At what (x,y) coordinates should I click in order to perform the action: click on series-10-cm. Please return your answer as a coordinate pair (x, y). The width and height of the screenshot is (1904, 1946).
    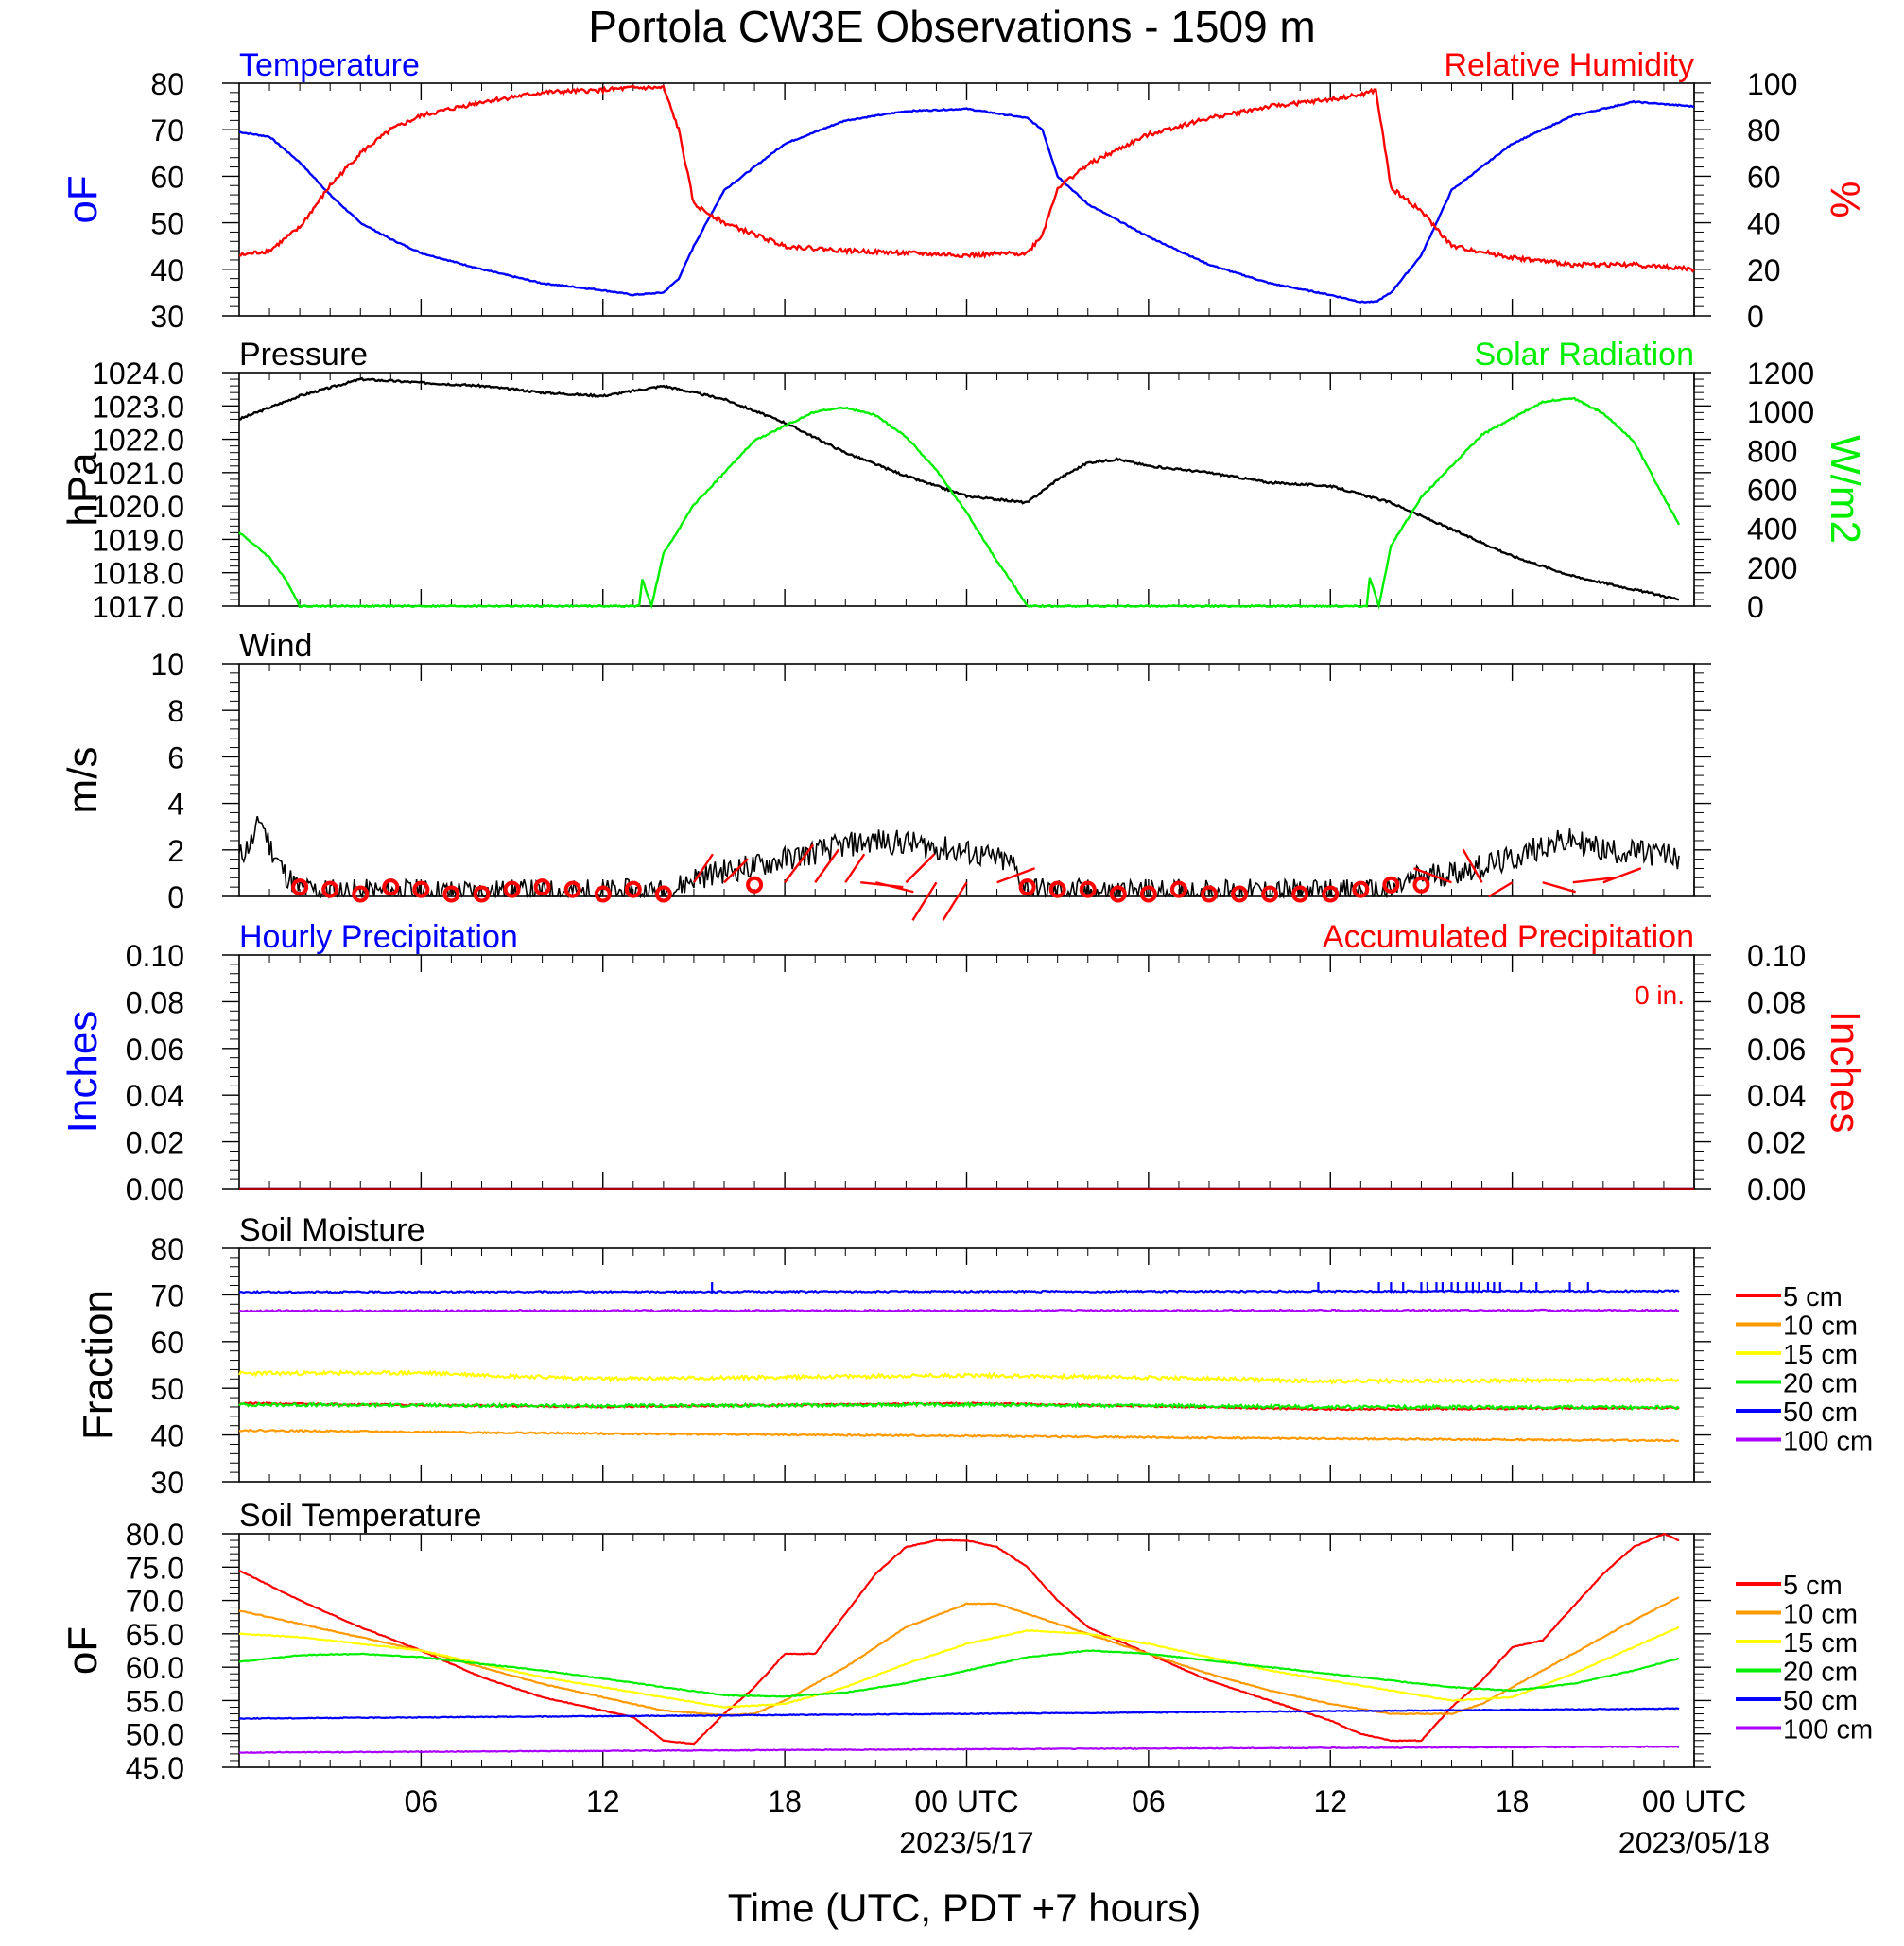
    Looking at the image, I should click on (959, 1436).